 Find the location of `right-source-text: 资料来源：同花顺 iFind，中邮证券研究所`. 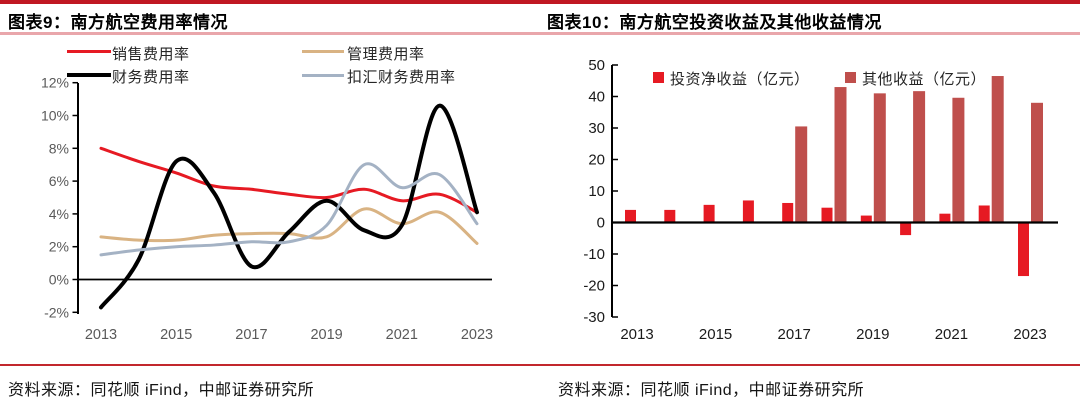

right-source-text: 资料来源：同花顺 iFind，中邮证券研究所 is located at coordinates (711, 390).